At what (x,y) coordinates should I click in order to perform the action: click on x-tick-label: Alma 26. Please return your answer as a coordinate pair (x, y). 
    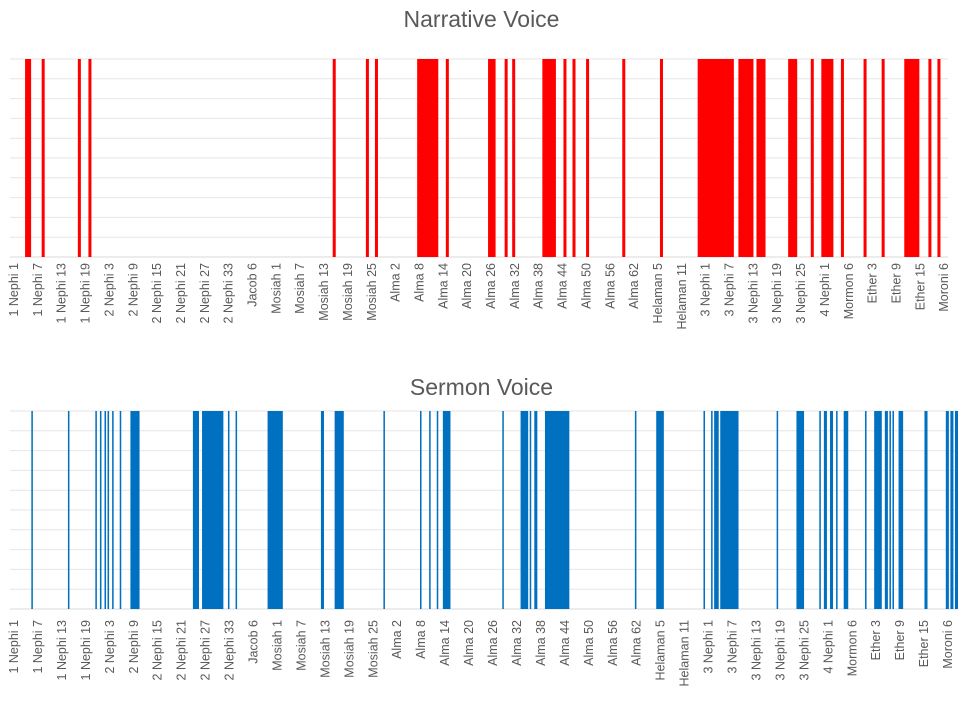
    Looking at the image, I should click on (491, 286).